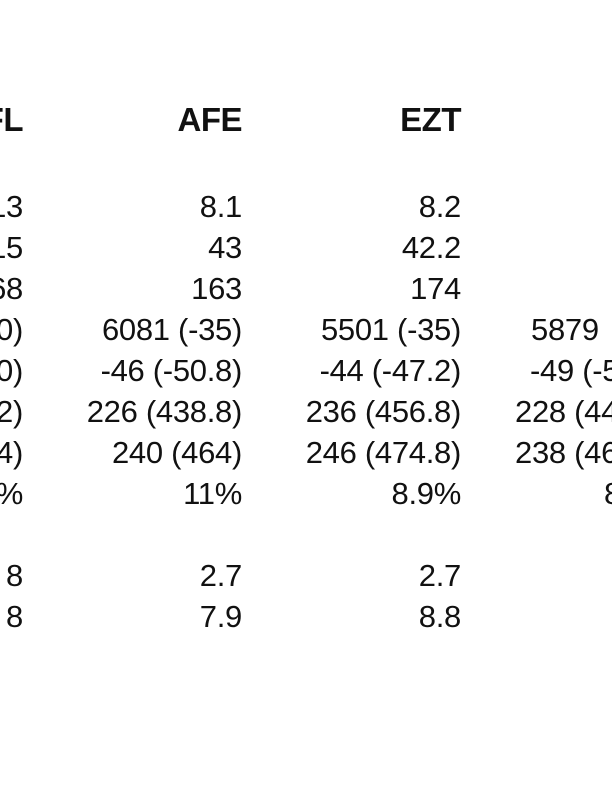  What do you see at coordinates (212, 493) in the screenshot?
I see `table-cell: 11%` at bounding box center [212, 493].